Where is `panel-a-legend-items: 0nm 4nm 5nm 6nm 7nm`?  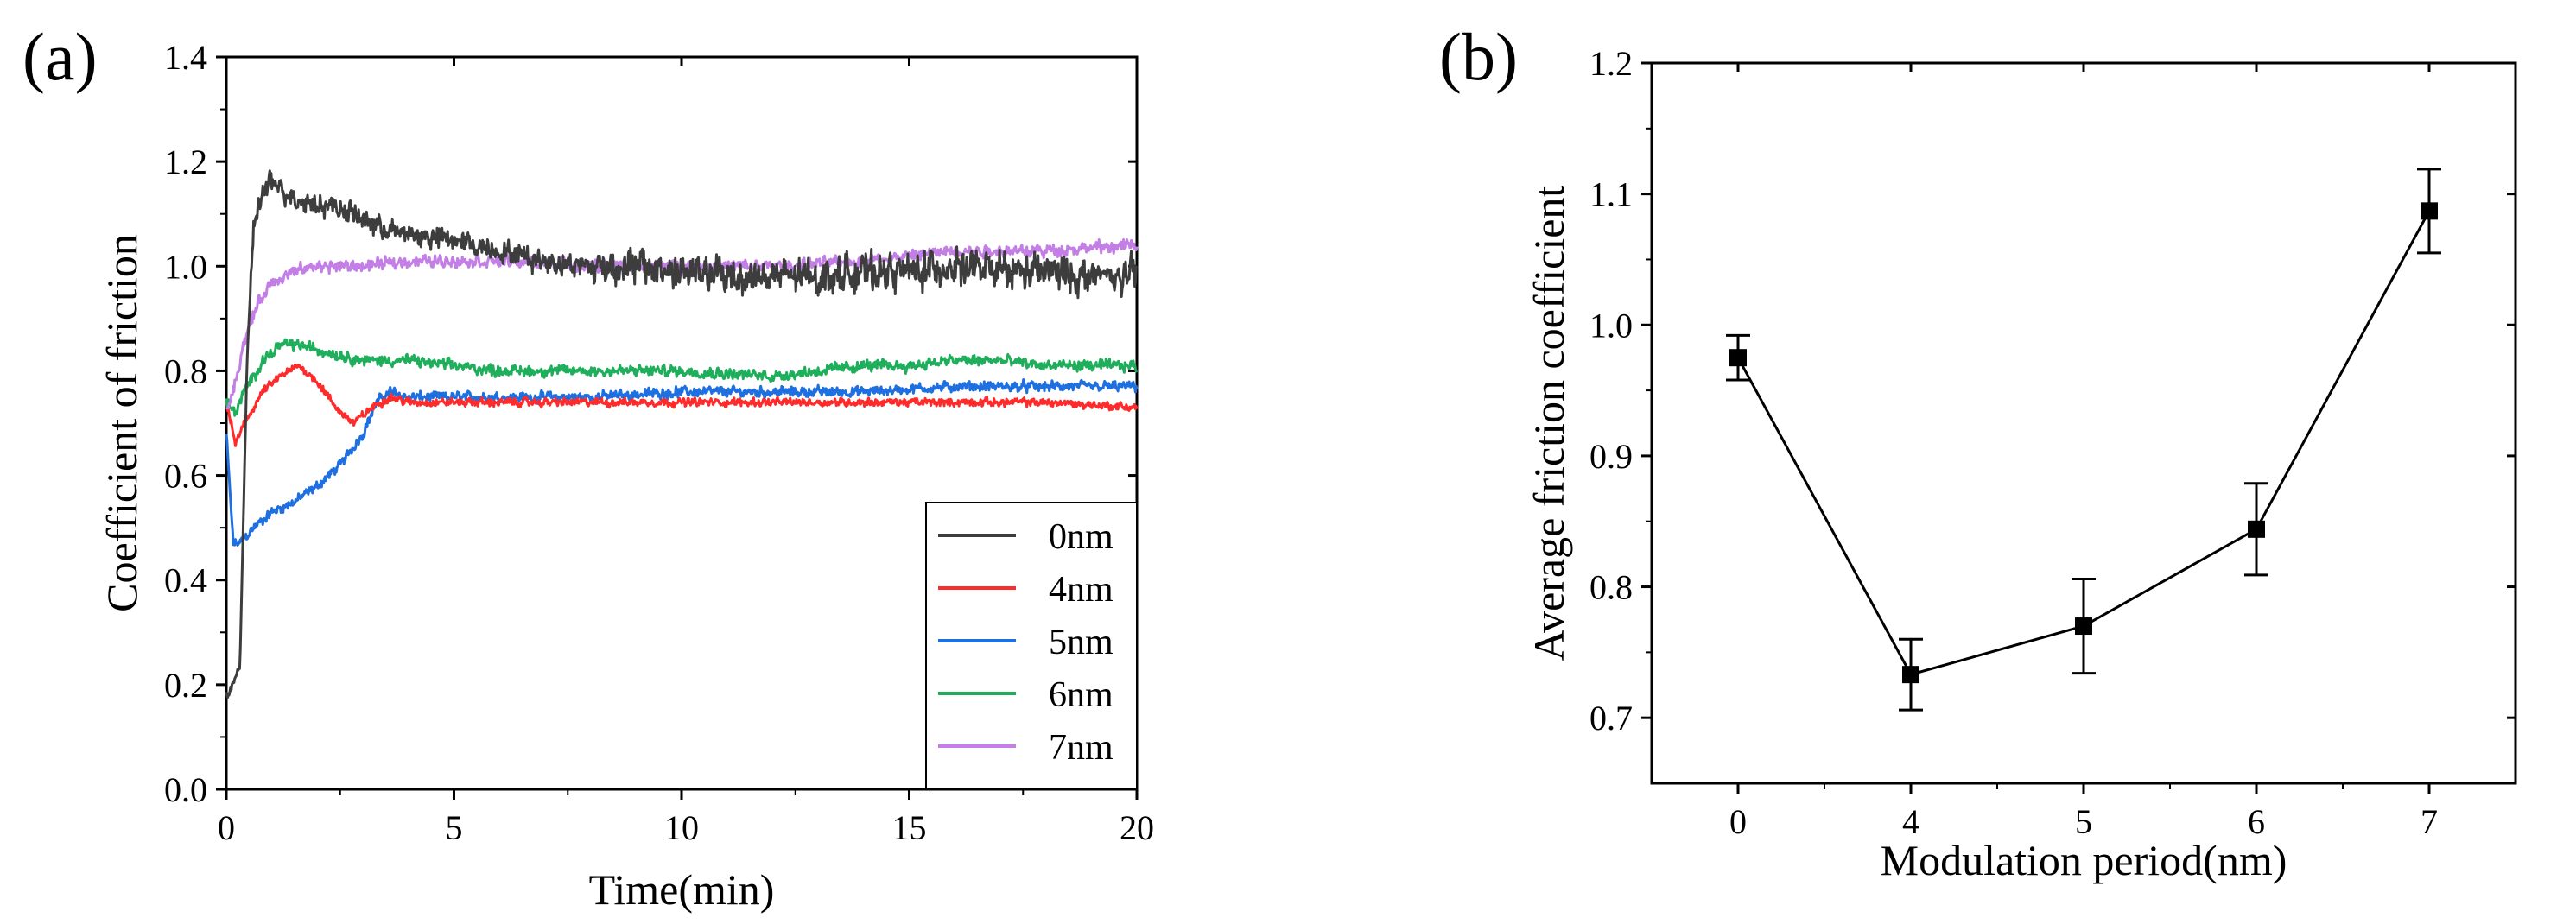
panel-a-legend-items: 0nm 4nm 5nm 6nm 7nm is located at coordinates (1026, 642).